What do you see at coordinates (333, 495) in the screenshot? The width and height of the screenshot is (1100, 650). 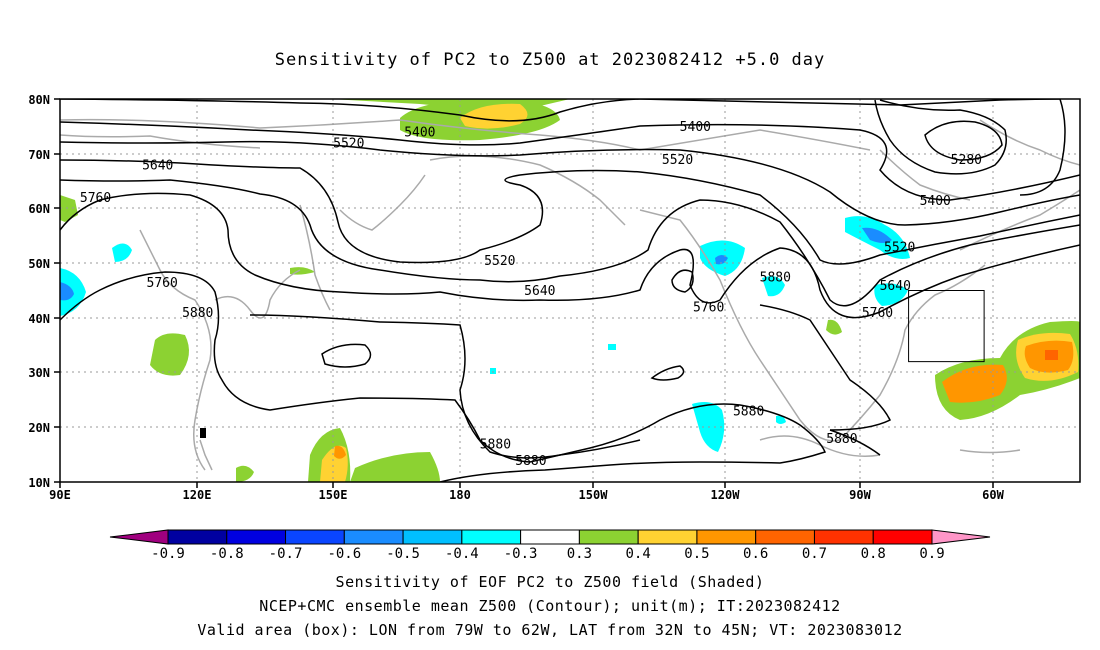 I see `lon-label: 150E` at bounding box center [333, 495].